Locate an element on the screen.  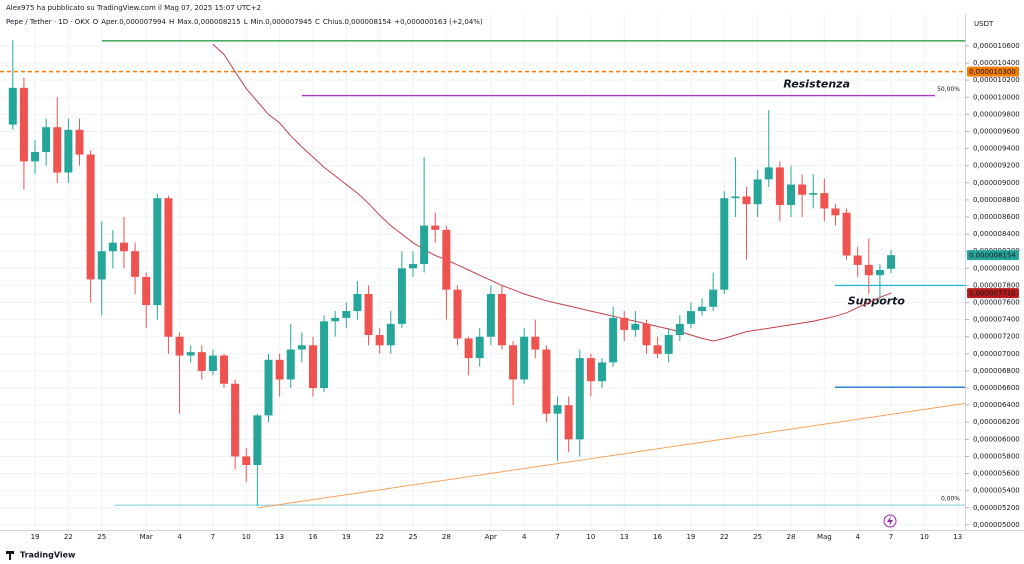
y-tick-label: 0,000006000 is located at coordinates (996, 439).